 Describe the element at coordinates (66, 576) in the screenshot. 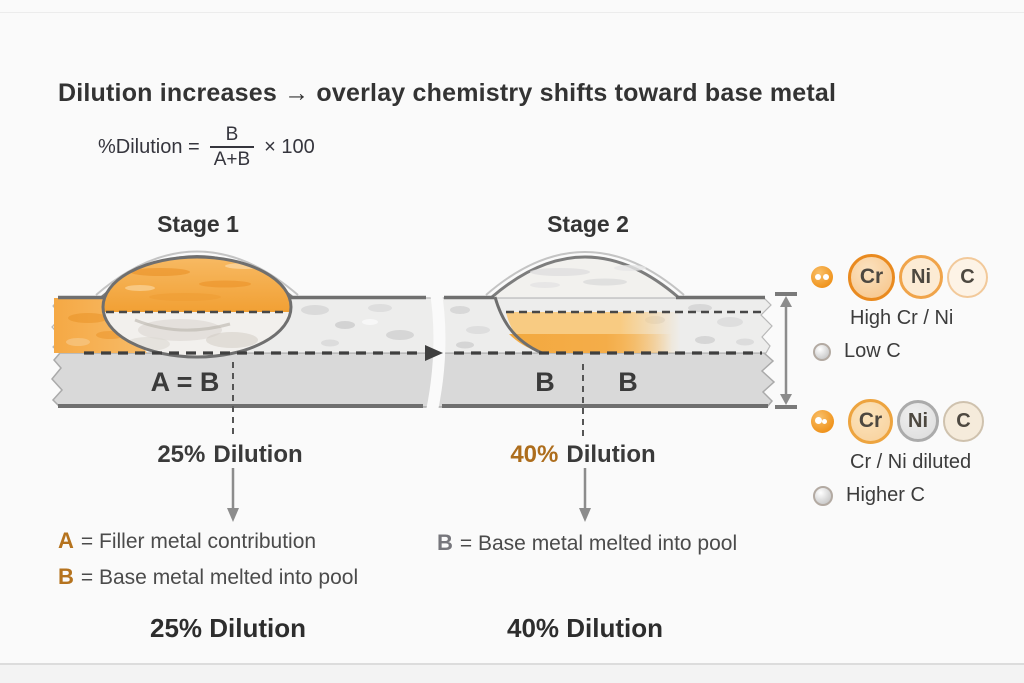

I see `key-letter-b: B` at that location.